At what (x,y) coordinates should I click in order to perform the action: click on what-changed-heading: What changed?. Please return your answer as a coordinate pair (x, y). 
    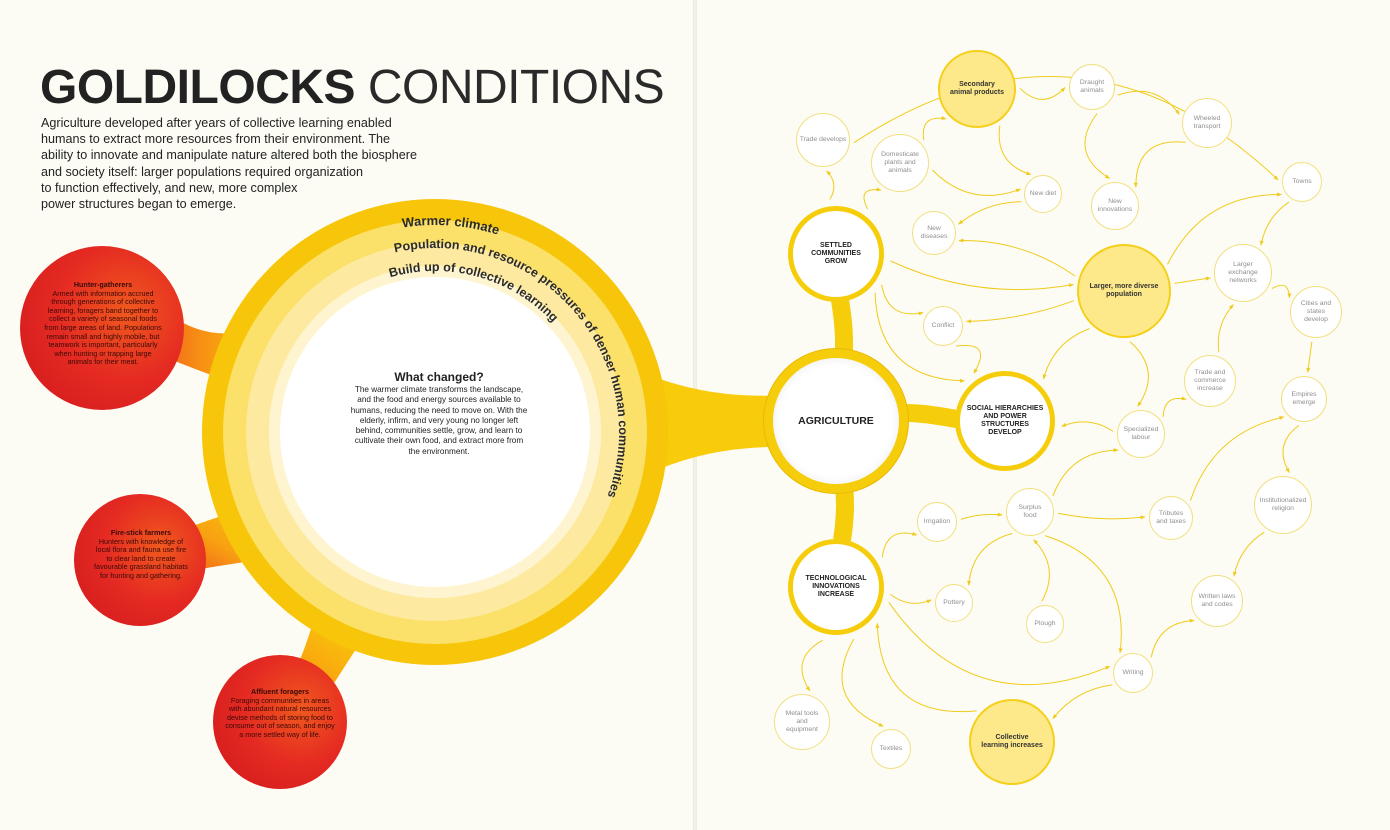
    Looking at the image, I should click on (439, 377).